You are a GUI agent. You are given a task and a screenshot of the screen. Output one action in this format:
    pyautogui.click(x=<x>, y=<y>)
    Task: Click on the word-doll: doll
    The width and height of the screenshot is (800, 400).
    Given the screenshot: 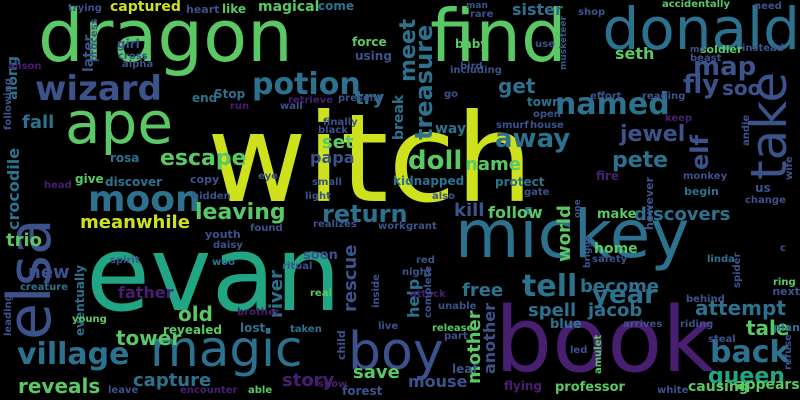 What is the action you would take?
    pyautogui.click(x=435, y=161)
    